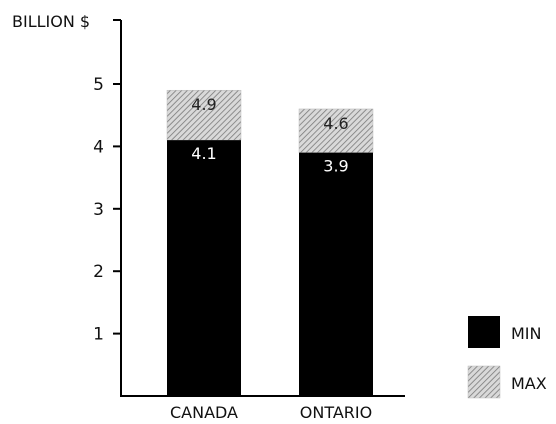 The width and height of the screenshot is (556, 424). I want to click on x-axis-category-labels: CANADA ONTARIO, so click(271, 412).